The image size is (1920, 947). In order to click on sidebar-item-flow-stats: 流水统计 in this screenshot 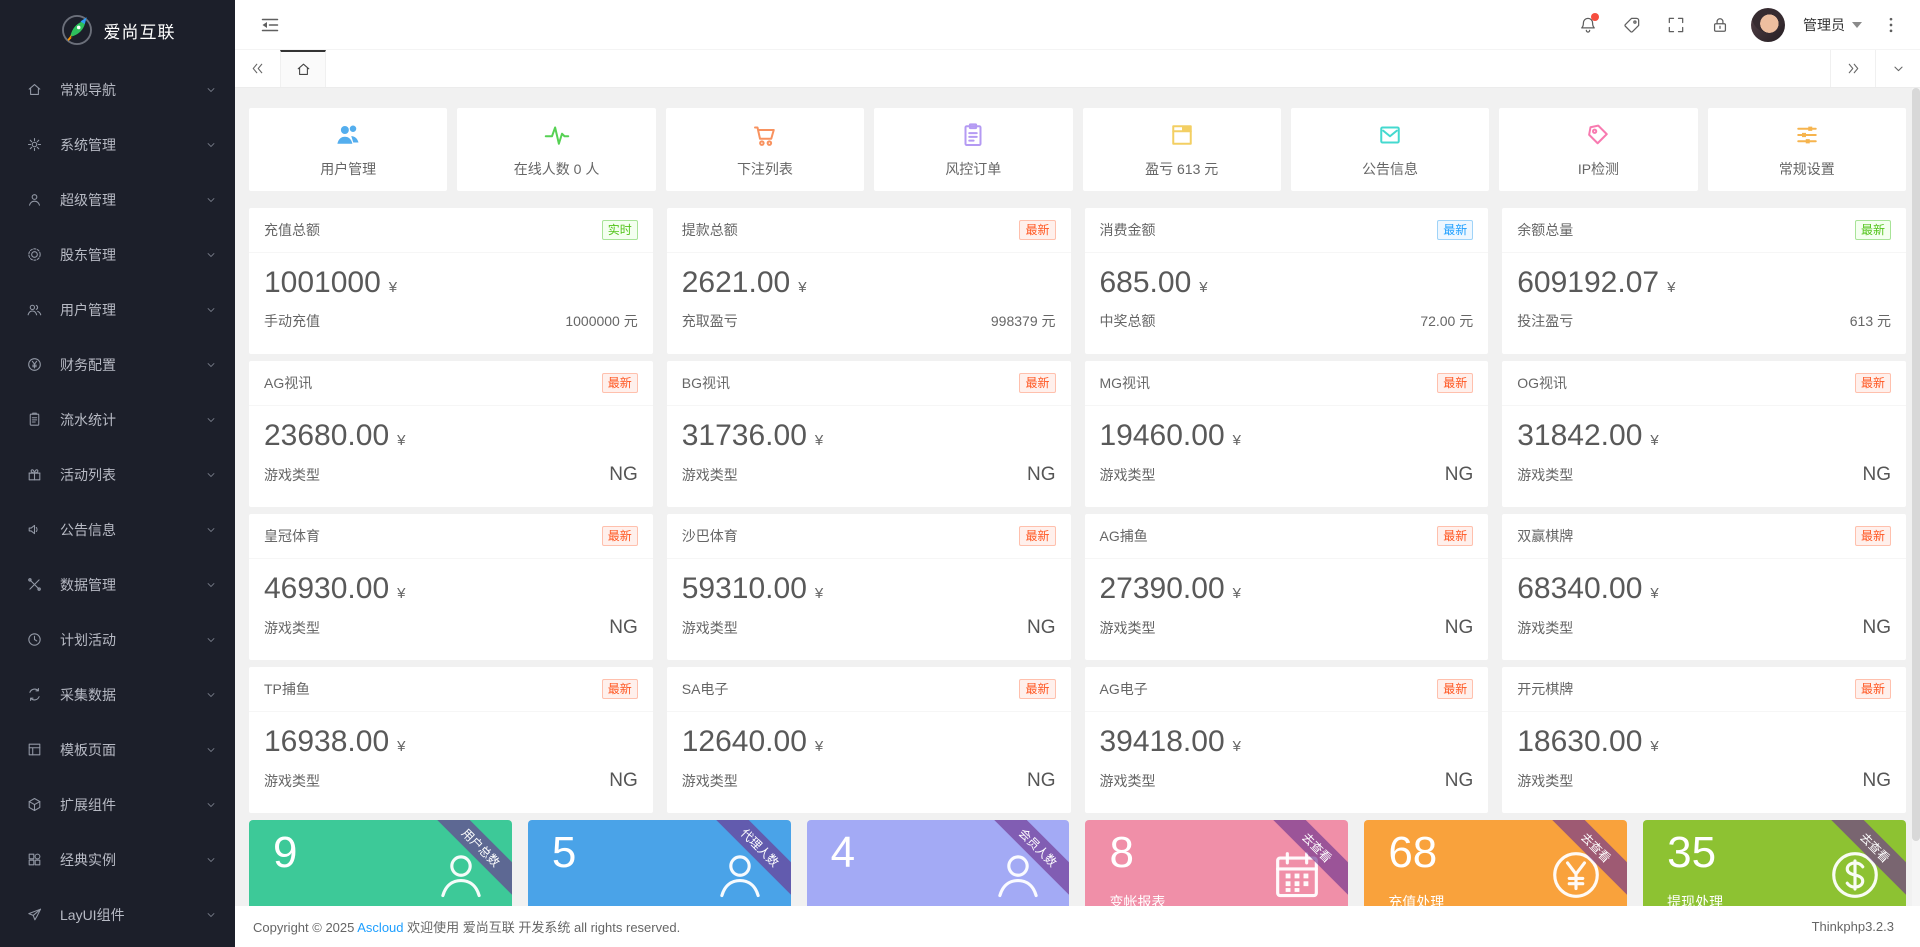, I will do `click(117, 419)`.